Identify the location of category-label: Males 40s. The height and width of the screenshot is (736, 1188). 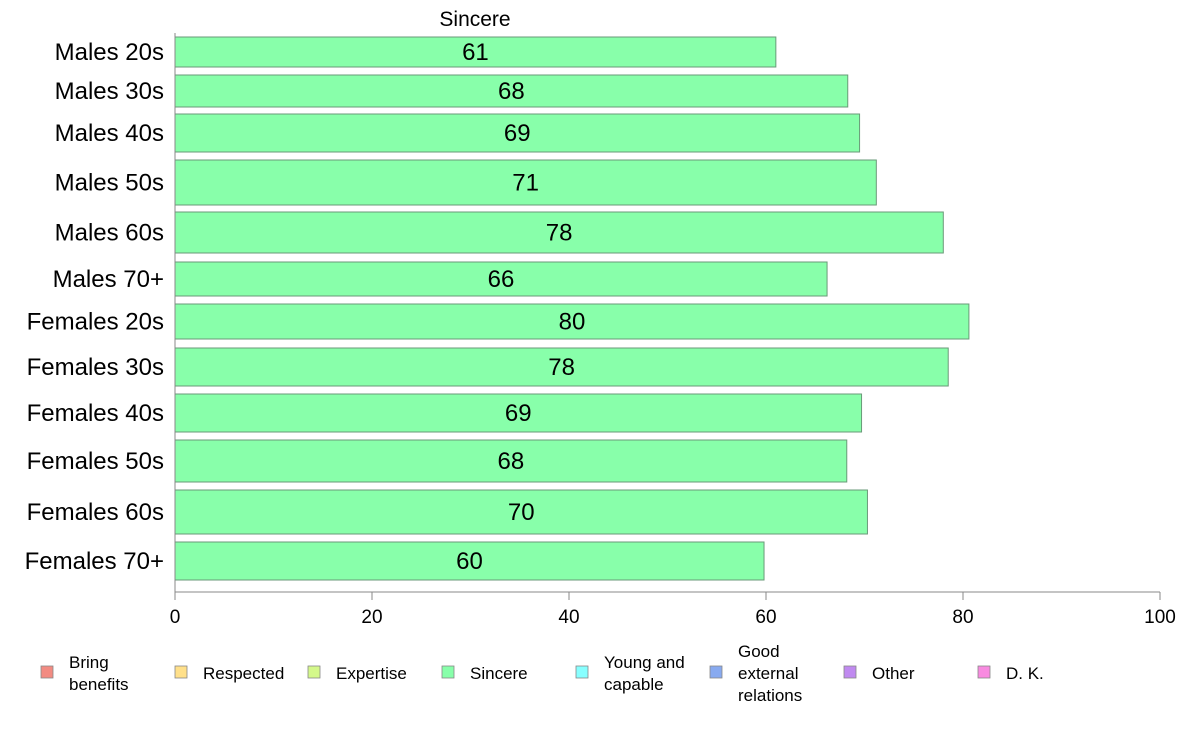
(109, 133).